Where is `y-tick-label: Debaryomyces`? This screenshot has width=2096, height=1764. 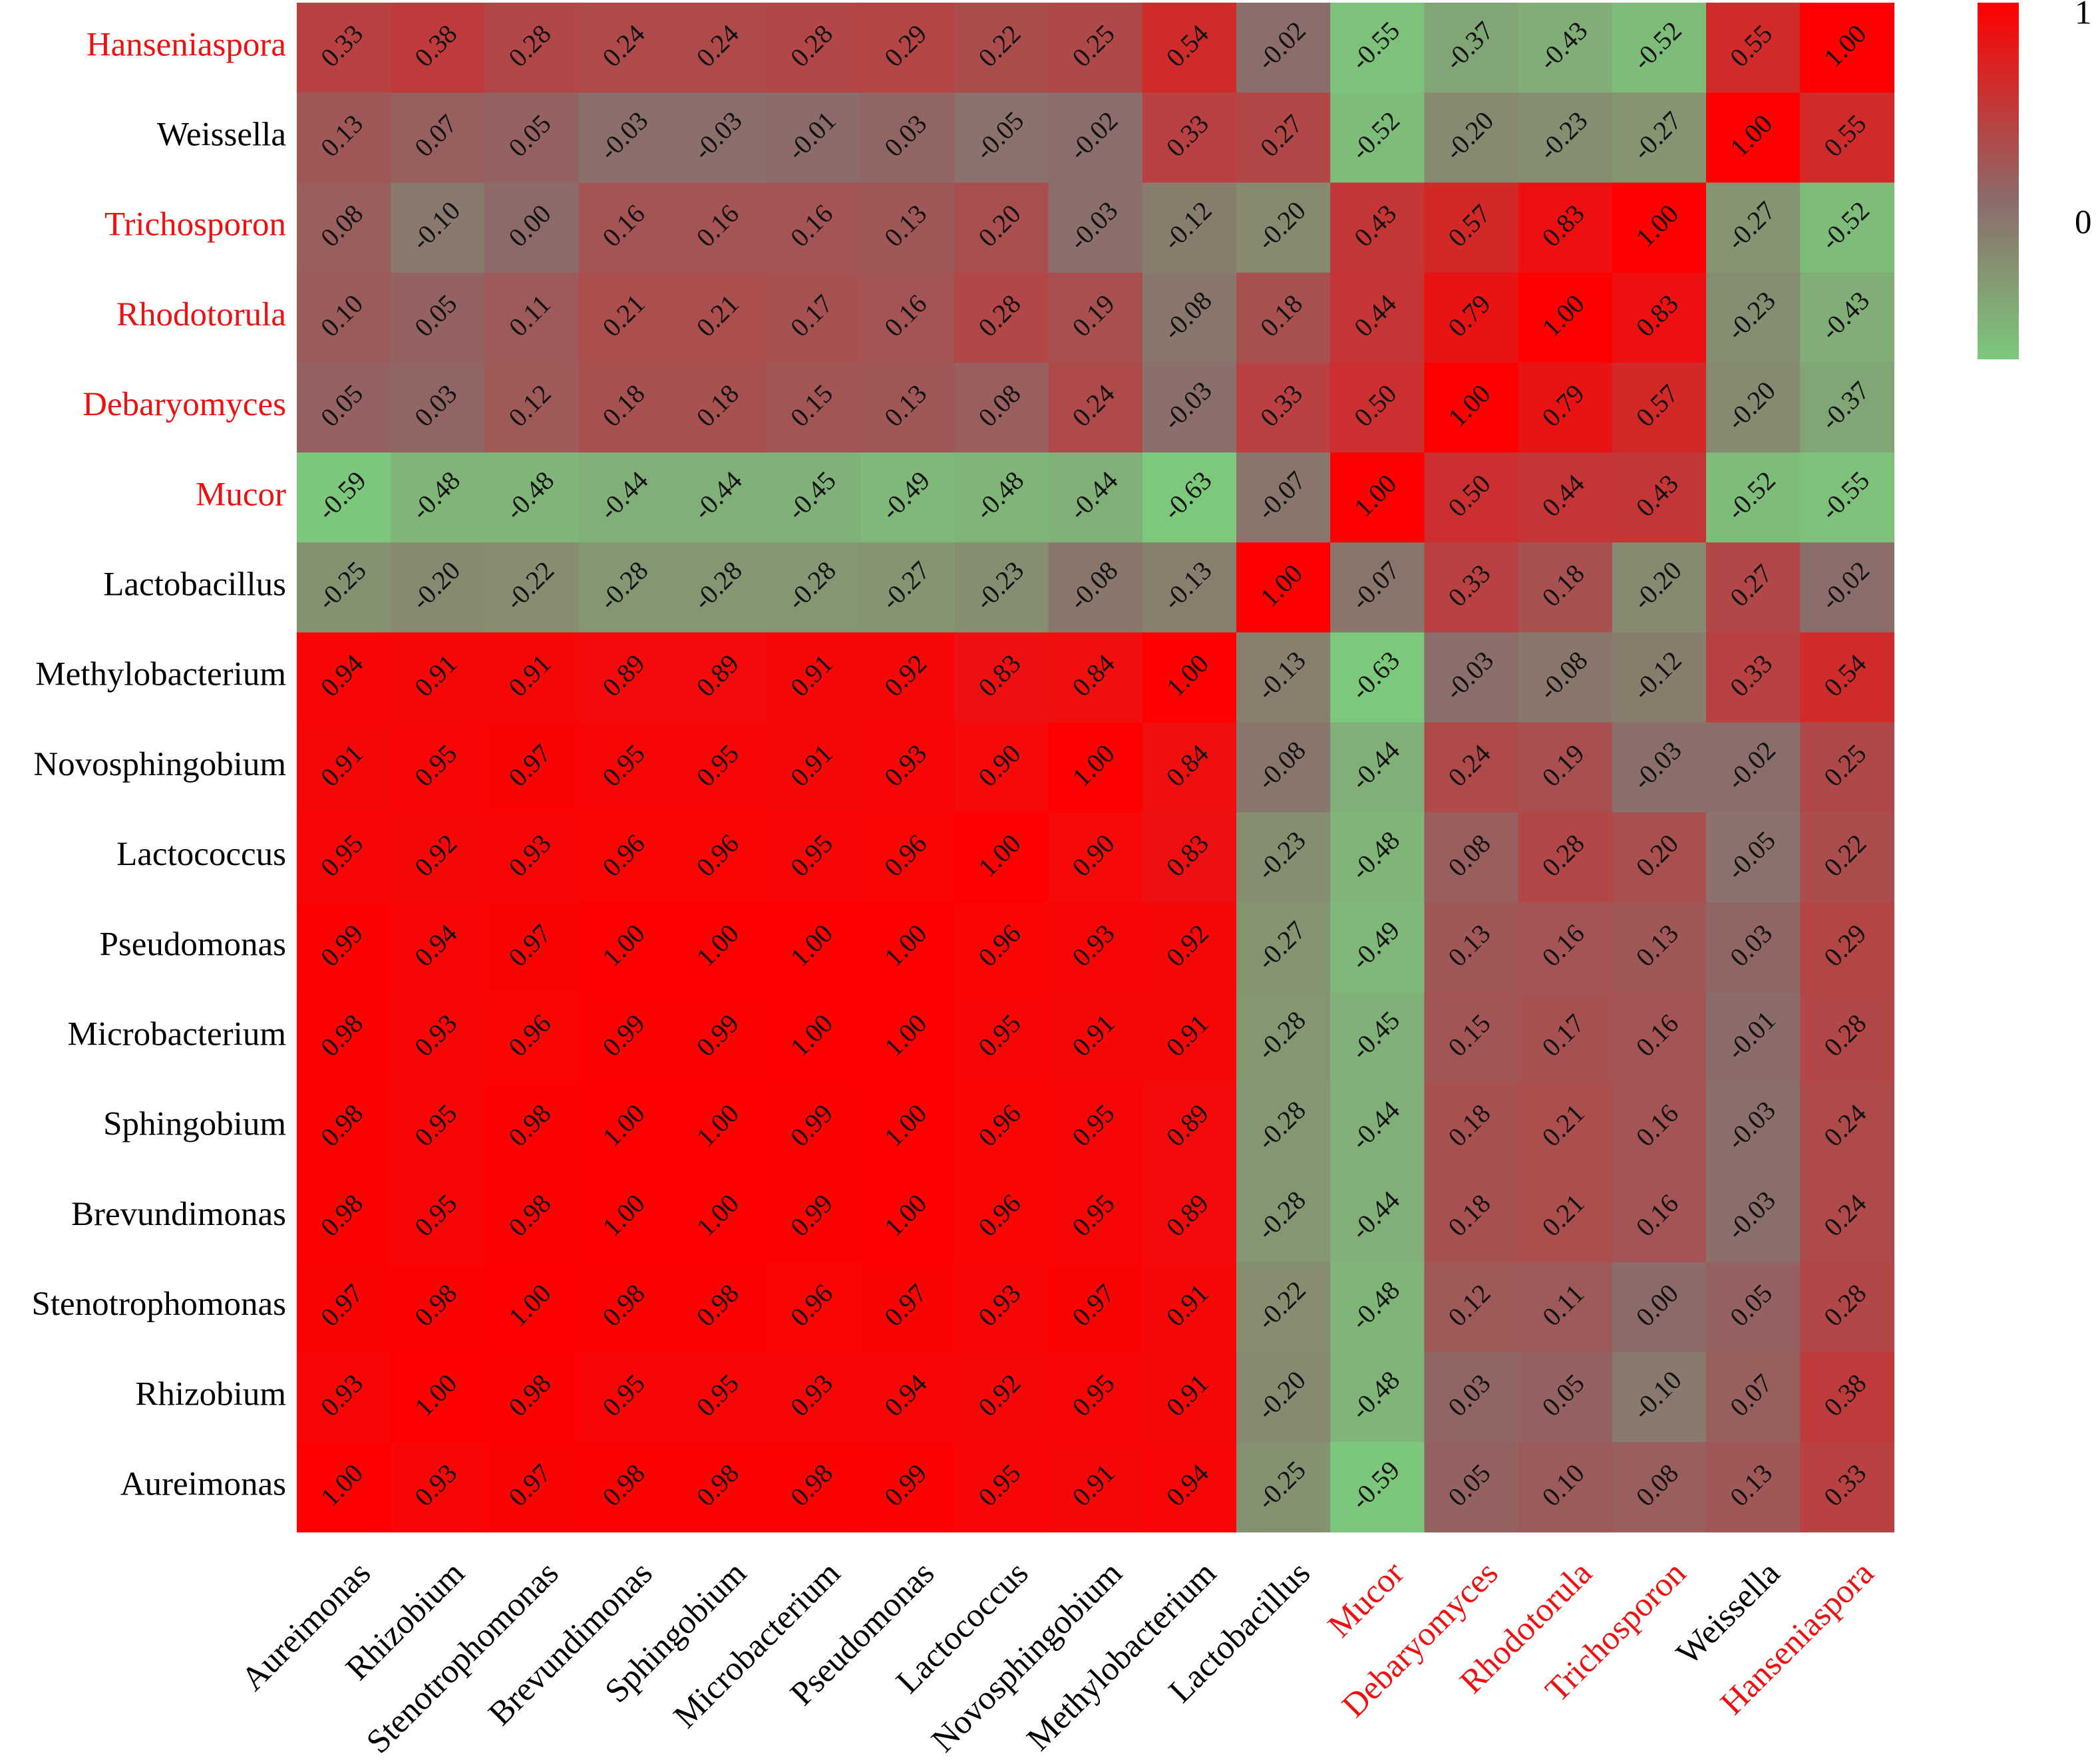 y-tick-label: Debaryomyces is located at coordinates (185, 404).